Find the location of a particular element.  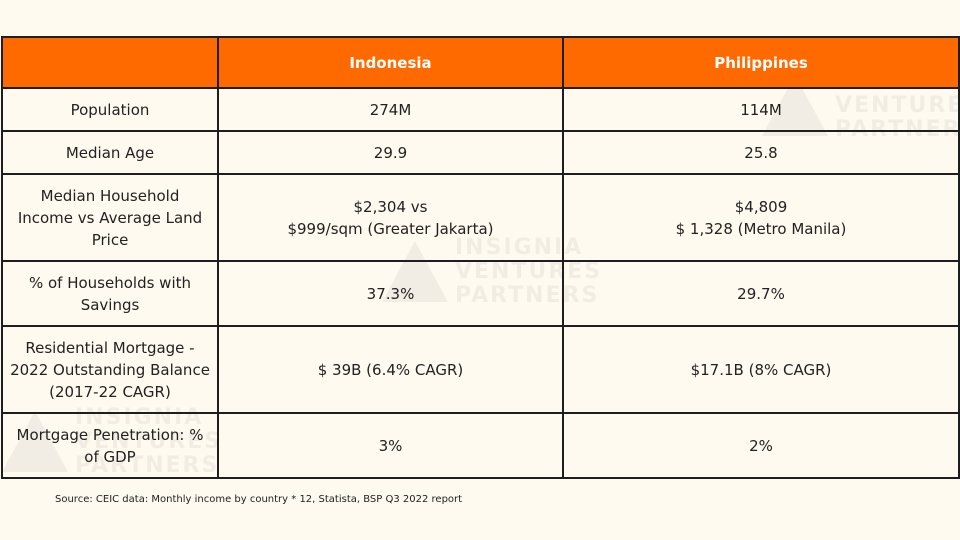

table-row: Population 274M 114M is located at coordinates (480, 109).